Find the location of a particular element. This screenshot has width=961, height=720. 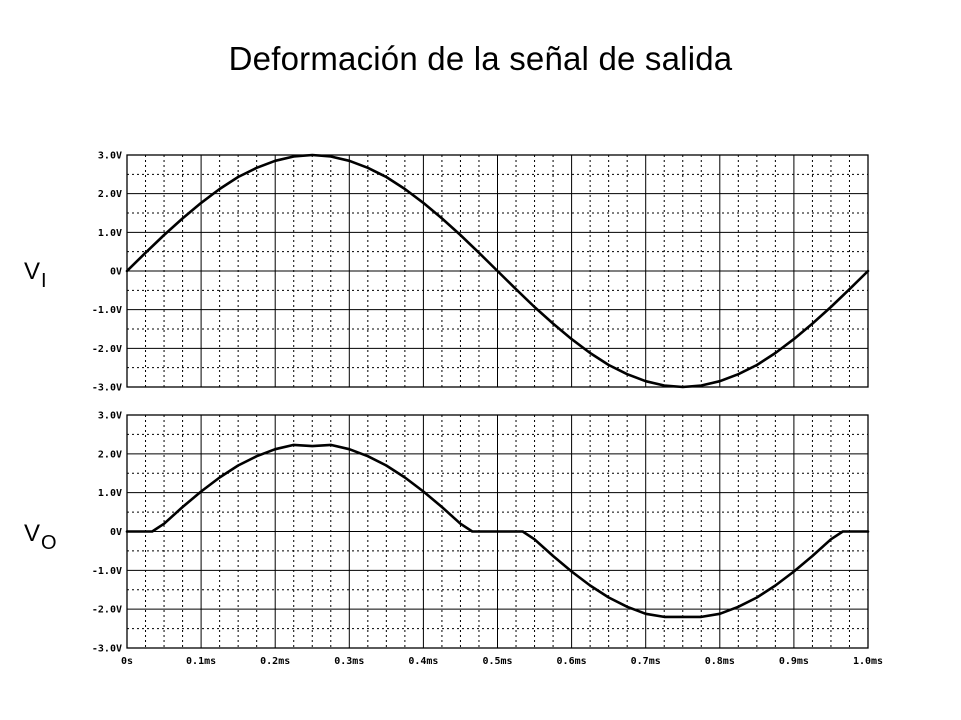

output-y-tick-label: -2.0V is located at coordinates (107, 610).